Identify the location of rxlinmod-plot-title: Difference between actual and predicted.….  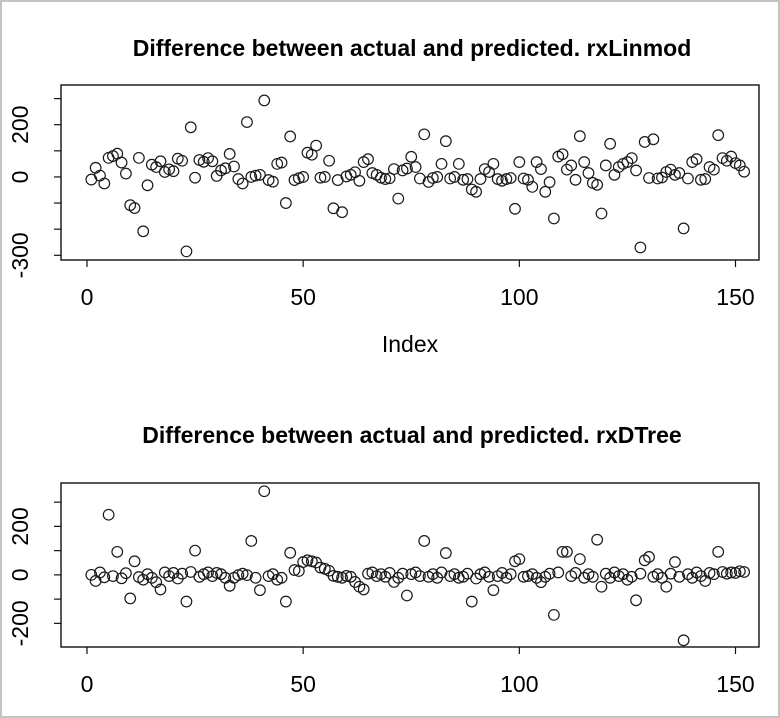
(412, 48).